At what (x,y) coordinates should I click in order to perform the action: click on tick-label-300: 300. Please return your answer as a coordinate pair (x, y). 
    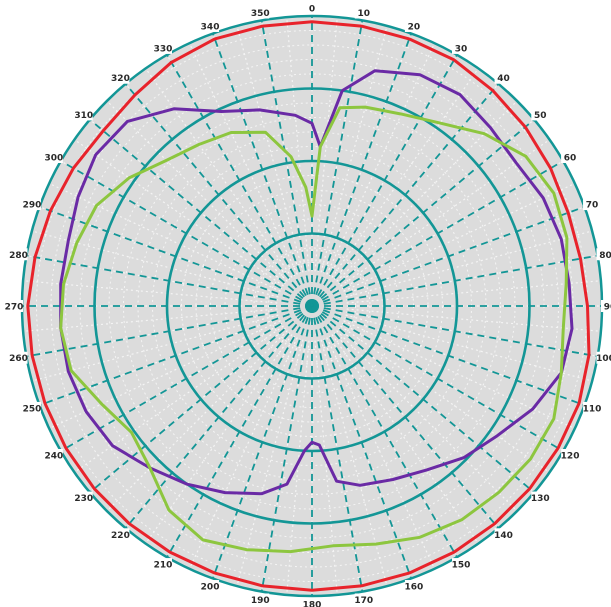
    Looking at the image, I should click on (54, 159).